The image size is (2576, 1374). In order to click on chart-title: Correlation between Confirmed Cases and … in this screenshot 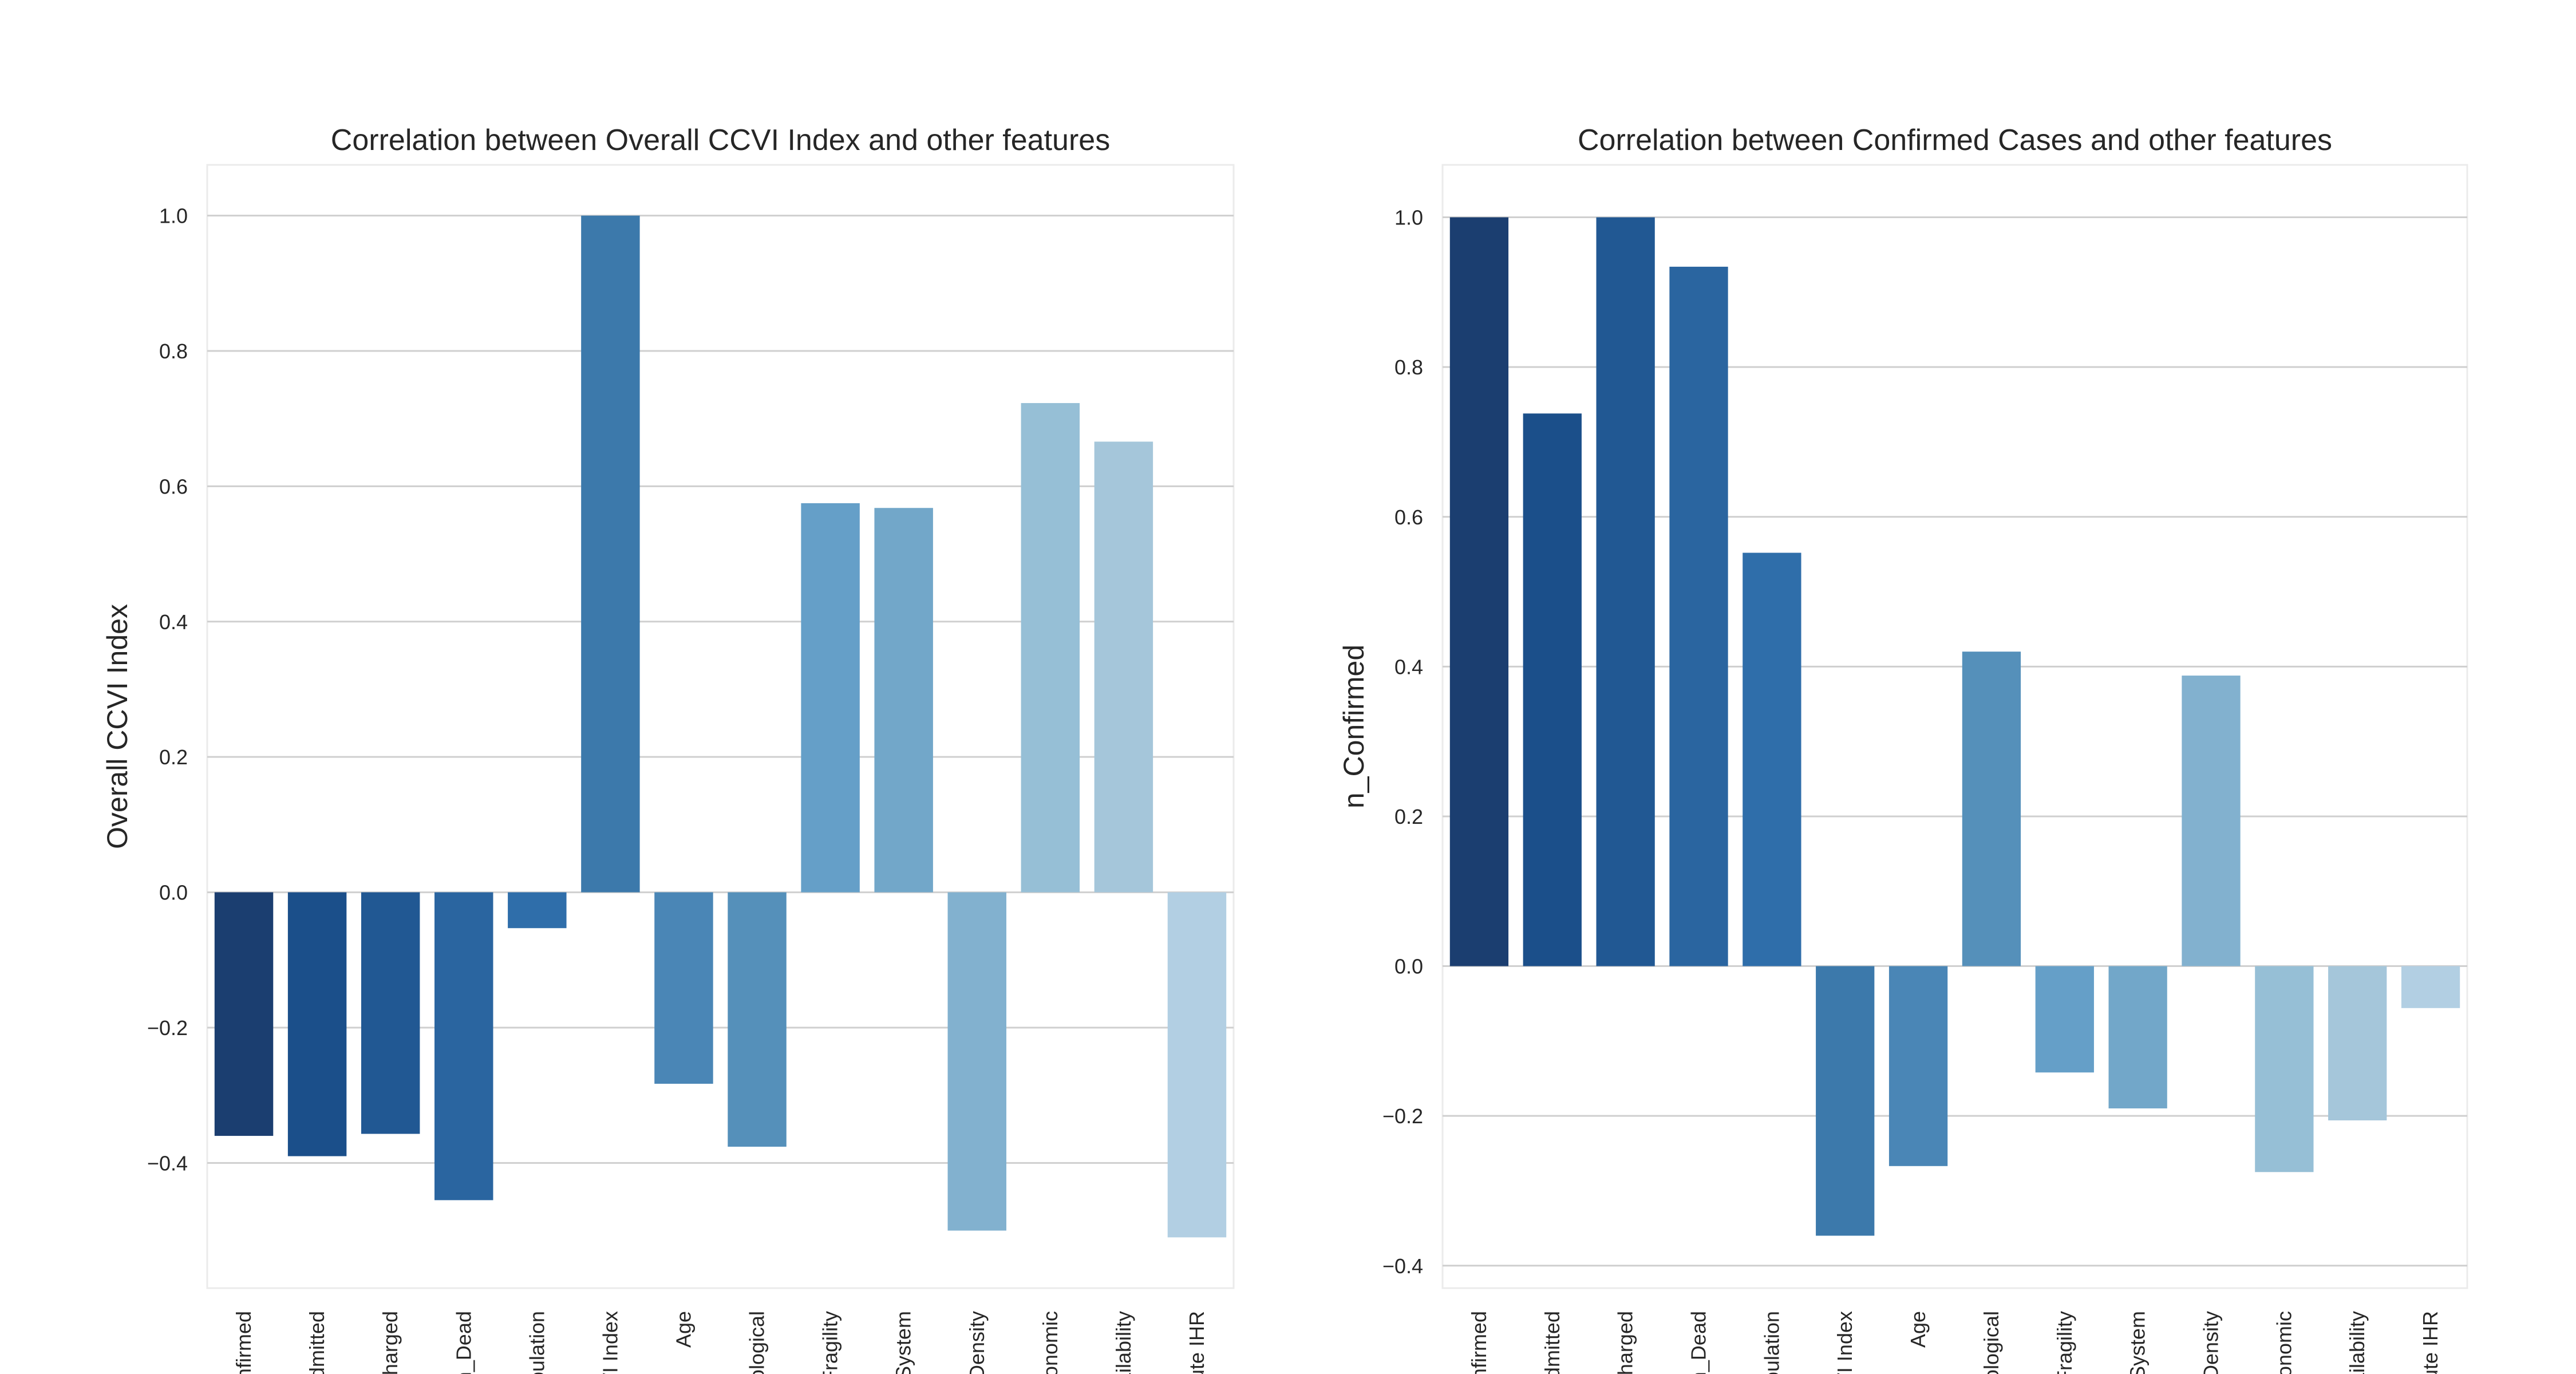, I will do `click(1955, 140)`.